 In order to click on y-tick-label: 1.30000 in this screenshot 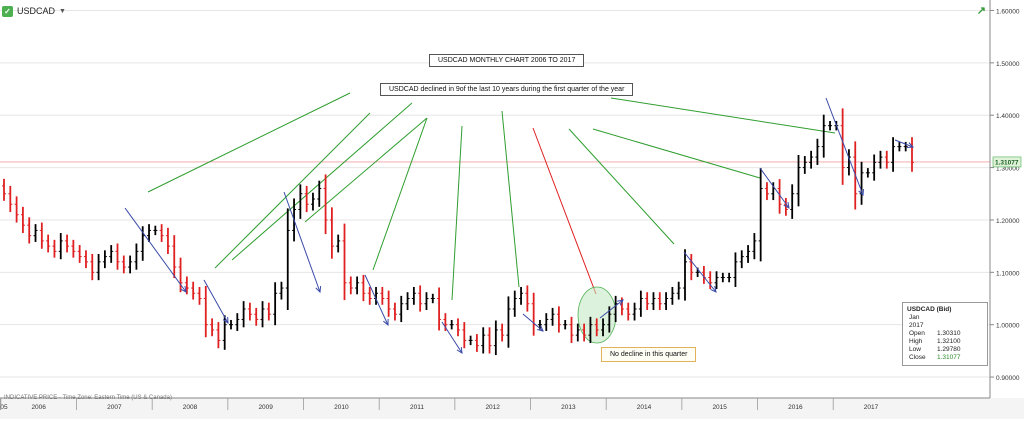, I will do `click(1008, 169)`.